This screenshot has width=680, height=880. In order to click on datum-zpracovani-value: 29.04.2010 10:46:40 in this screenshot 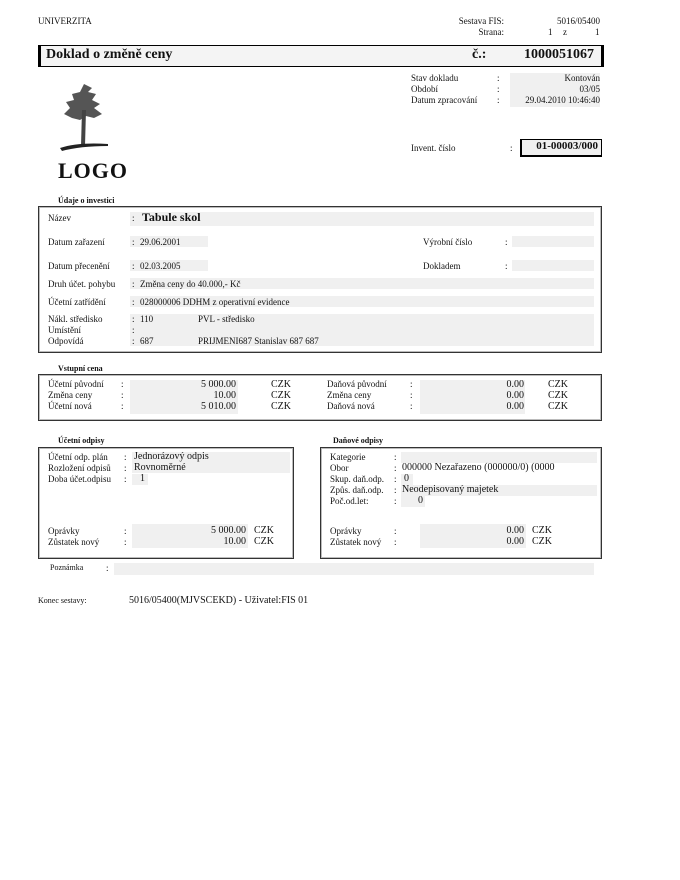, I will do `click(562, 100)`.